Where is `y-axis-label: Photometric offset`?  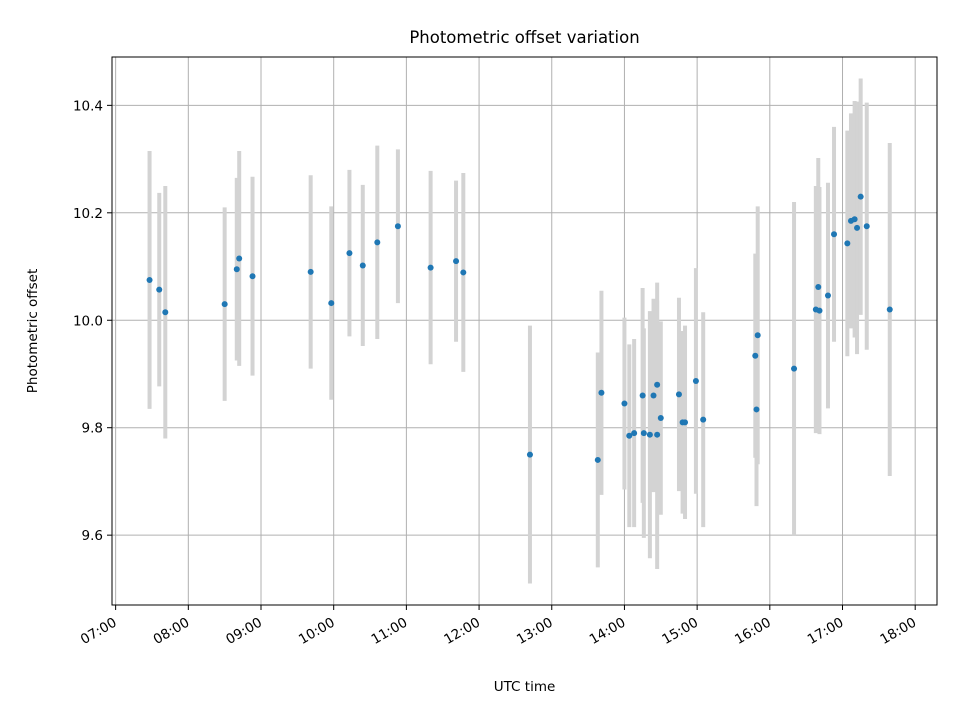 y-axis-label: Photometric offset is located at coordinates (33, 331).